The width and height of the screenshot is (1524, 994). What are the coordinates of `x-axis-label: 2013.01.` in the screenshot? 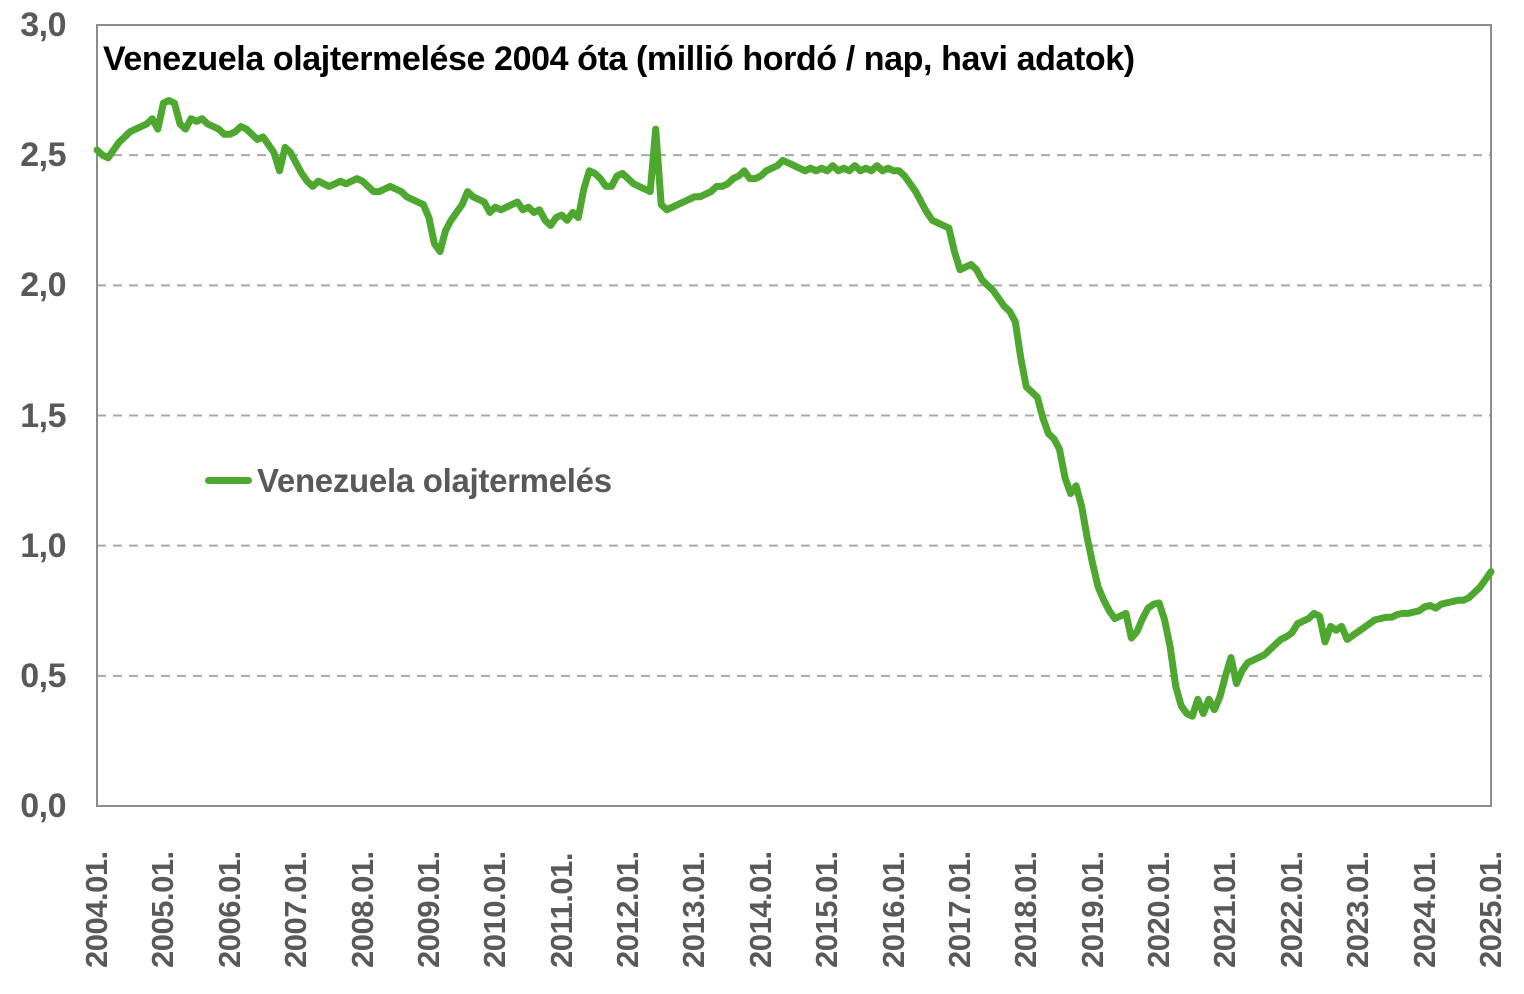 It's located at (694, 909).